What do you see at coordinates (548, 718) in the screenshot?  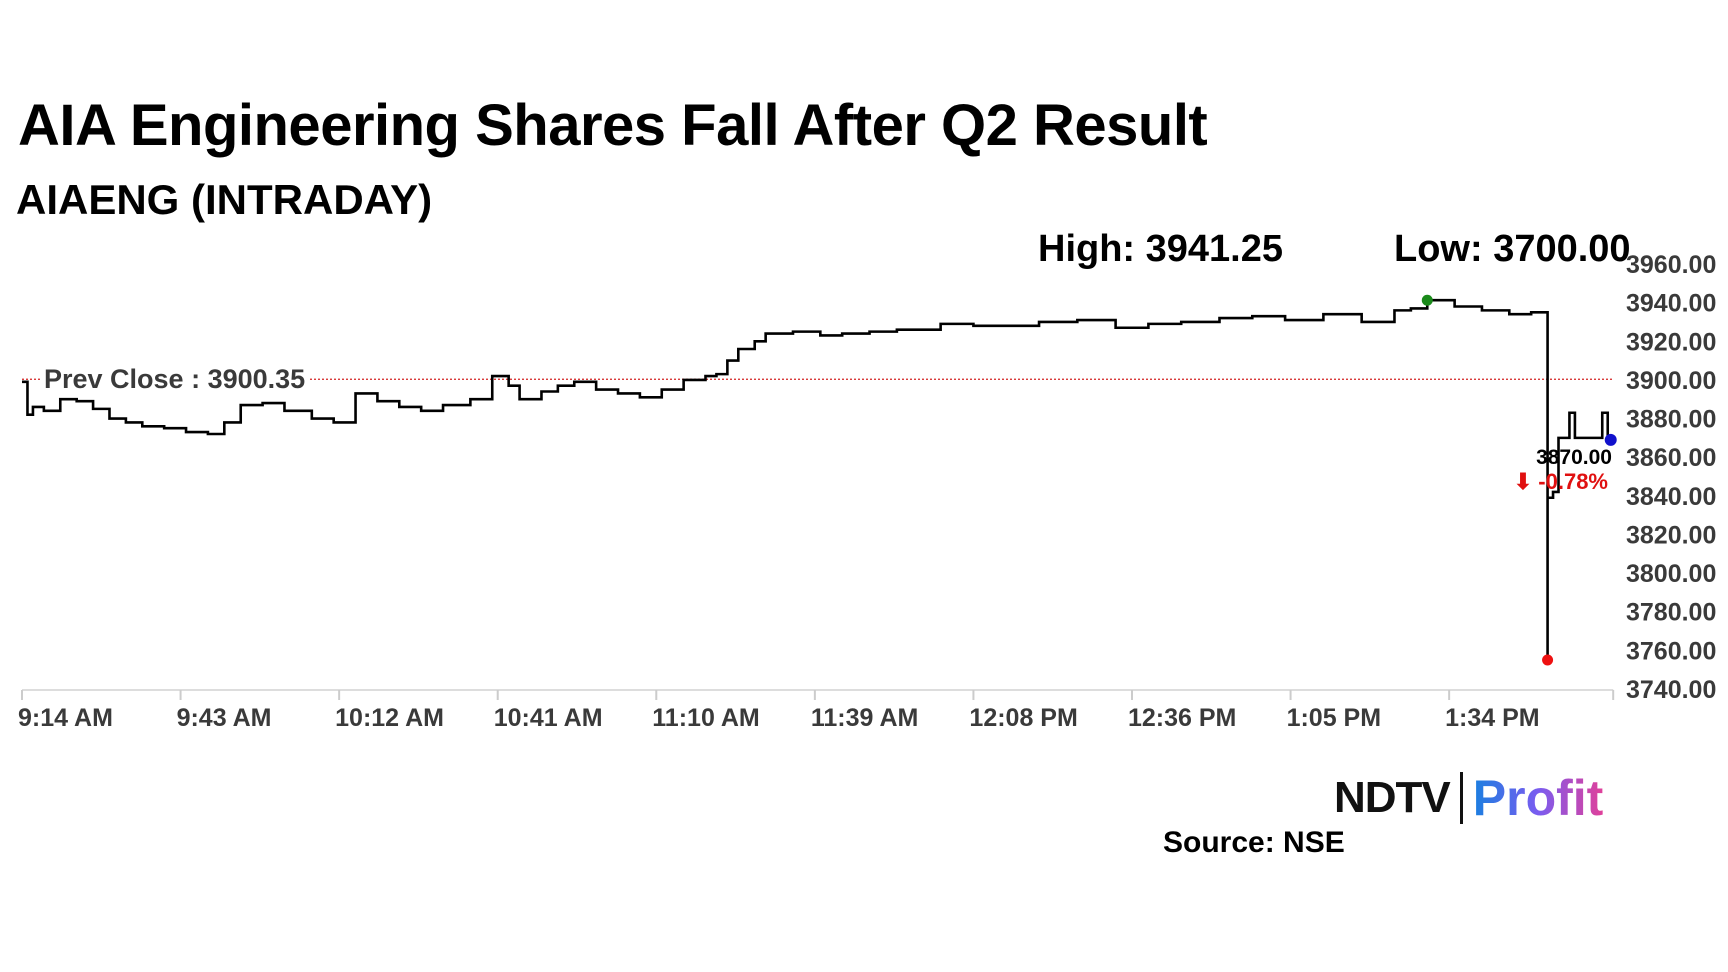 I see `x-tick-label: 10:41 AM` at bounding box center [548, 718].